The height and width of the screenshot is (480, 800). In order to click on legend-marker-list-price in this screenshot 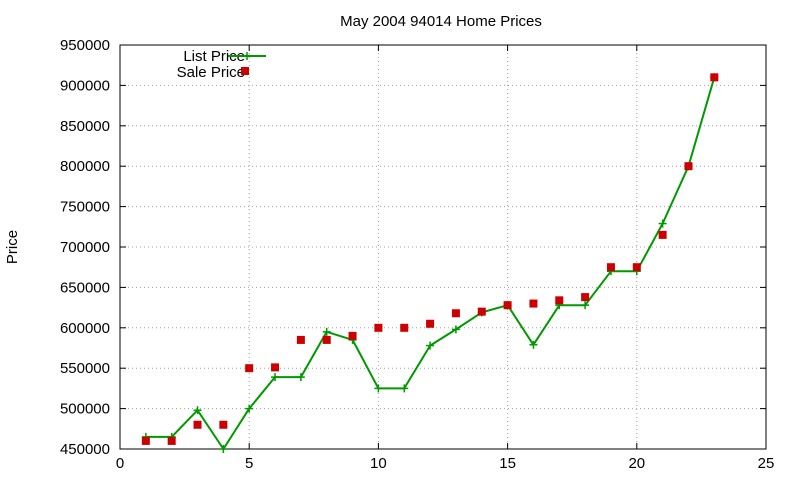, I will do `click(247, 56)`.